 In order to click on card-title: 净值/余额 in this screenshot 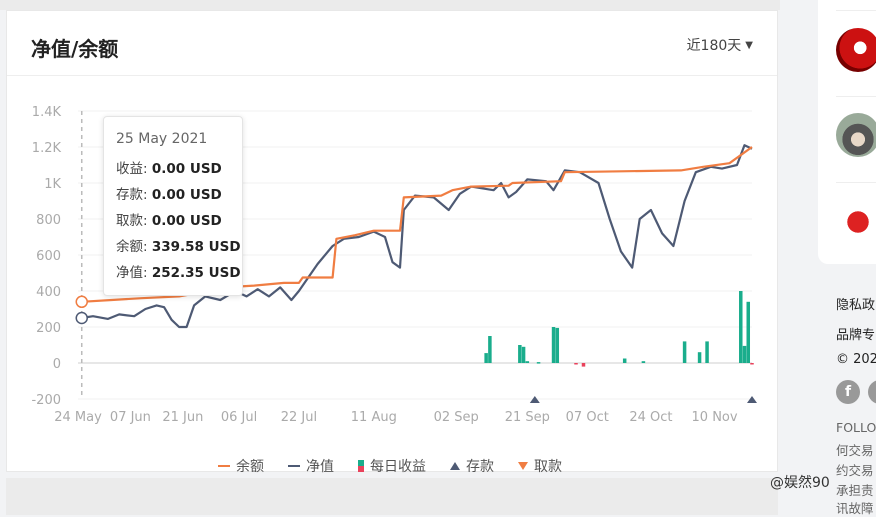, I will do `click(75, 49)`.